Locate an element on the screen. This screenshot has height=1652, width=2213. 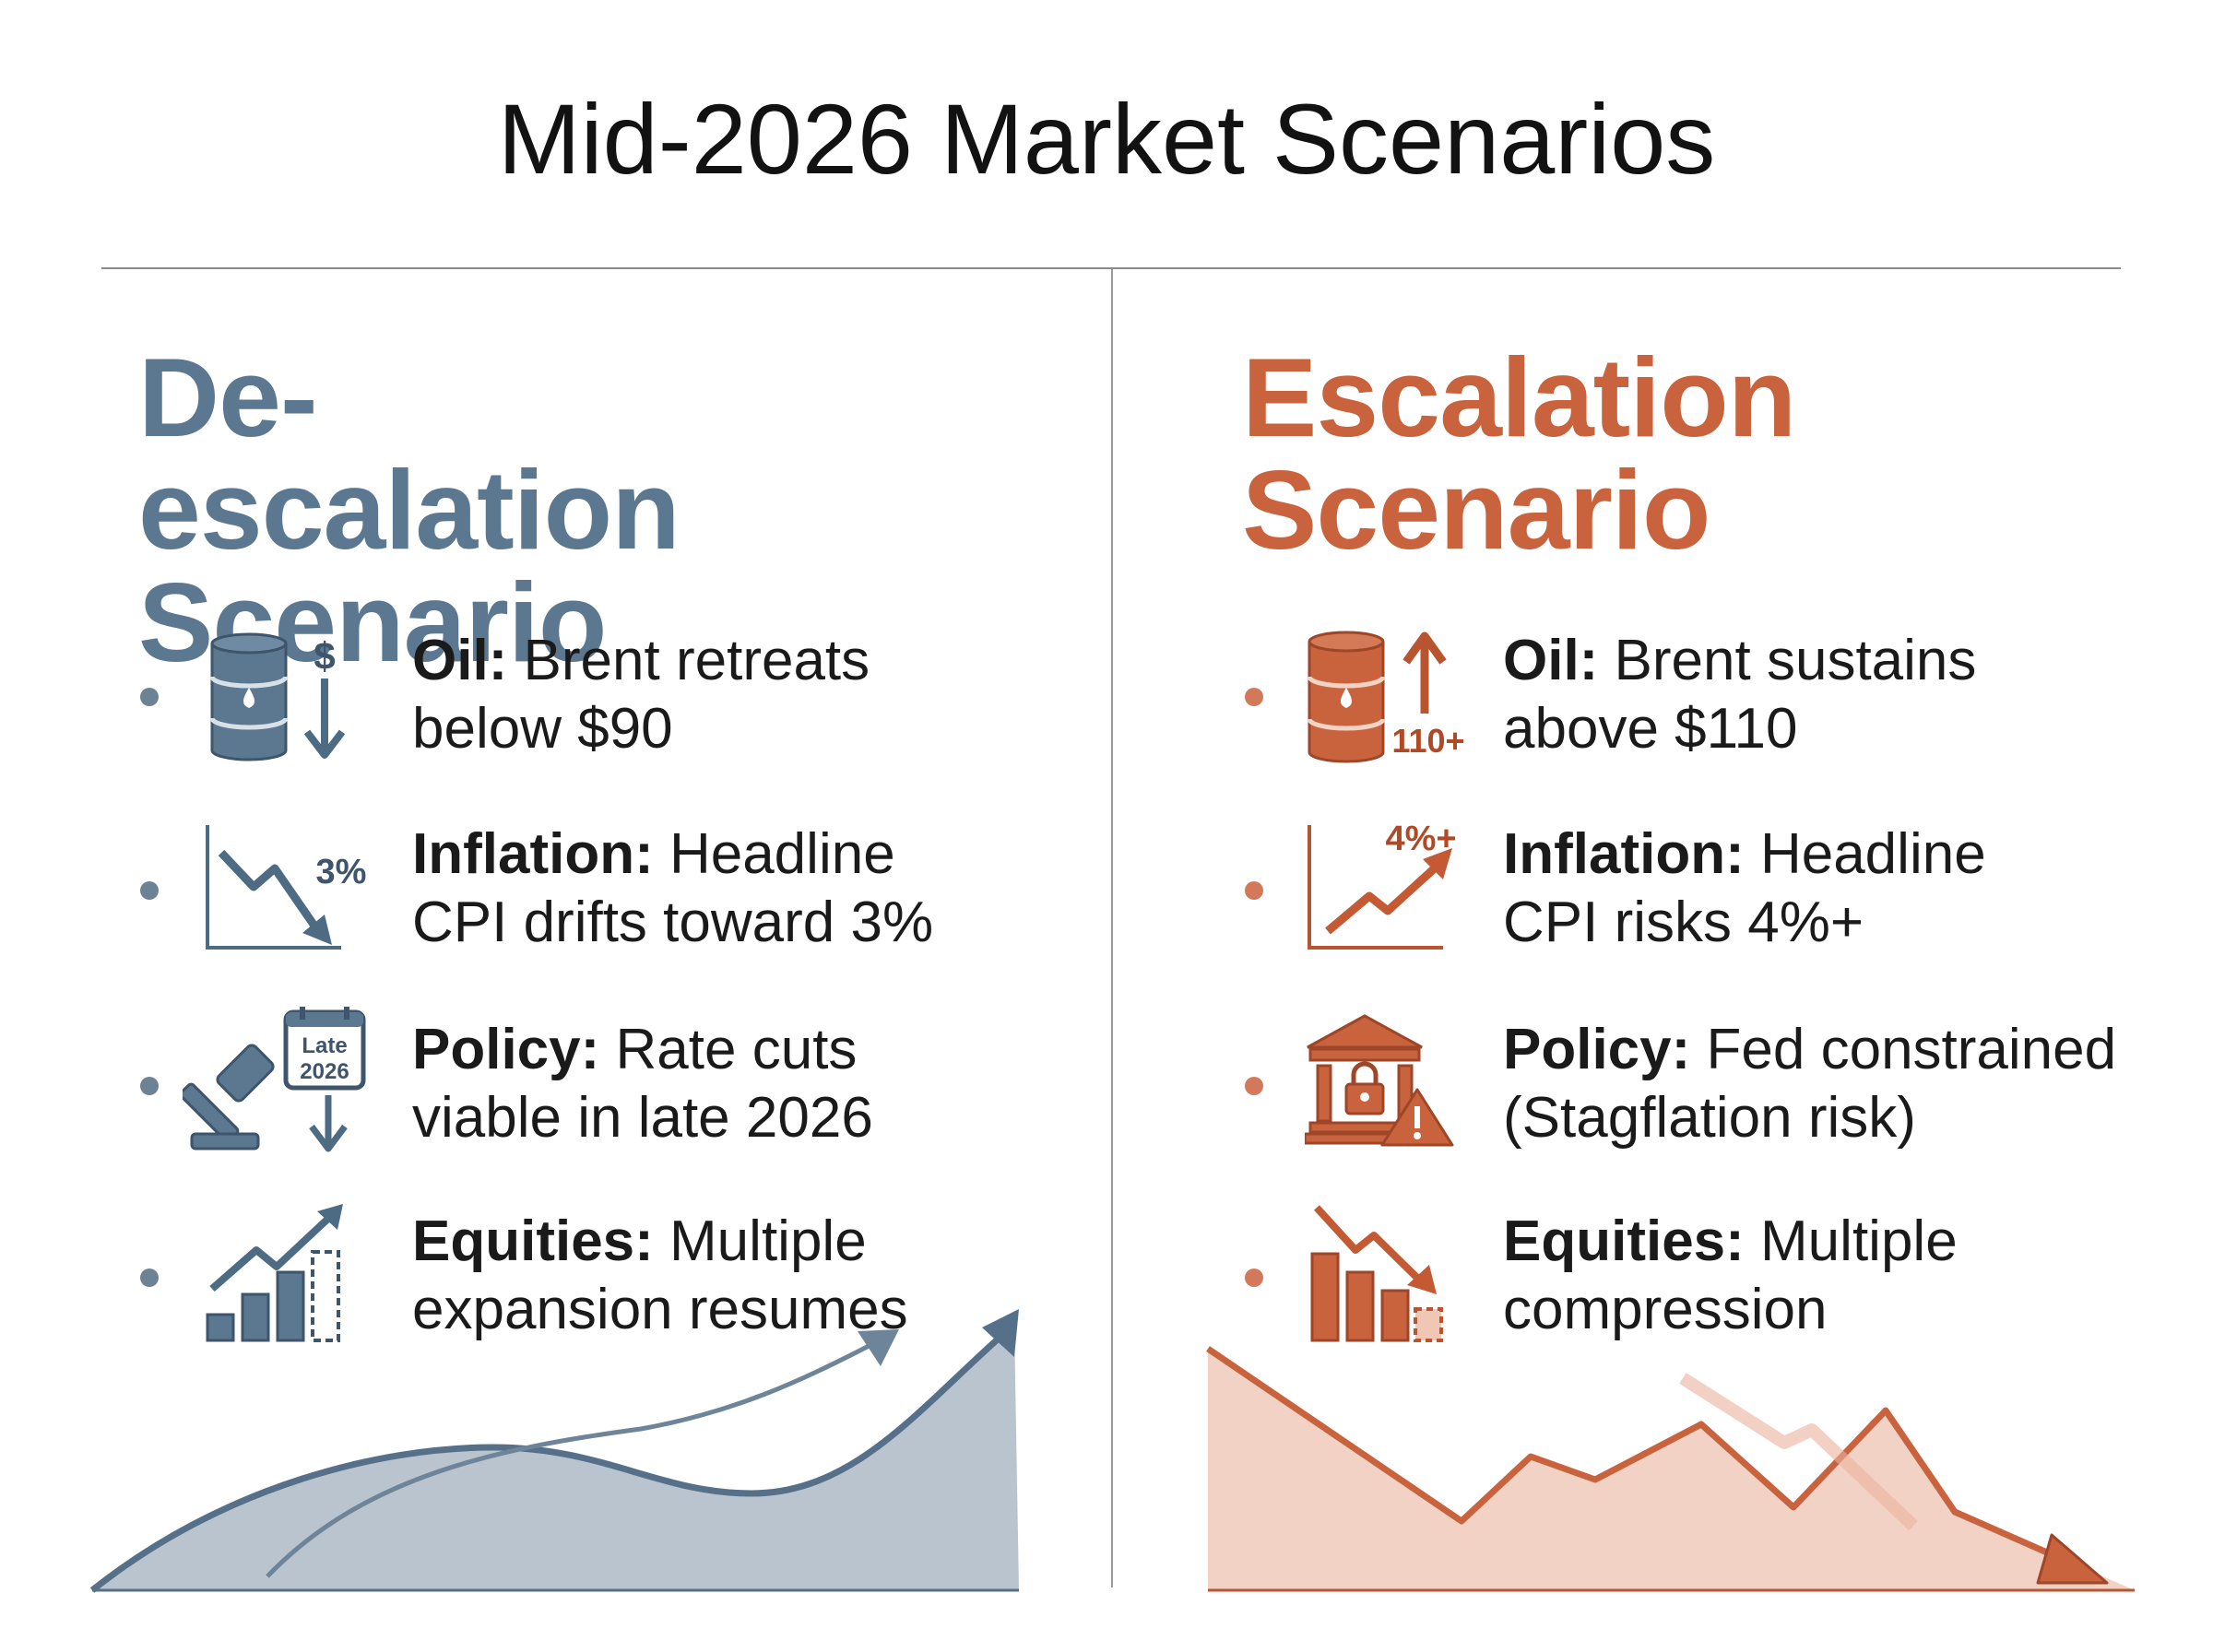
policy-text: Policy: Rate cuts viable in late 2026 is located at coordinates (642, 1084).